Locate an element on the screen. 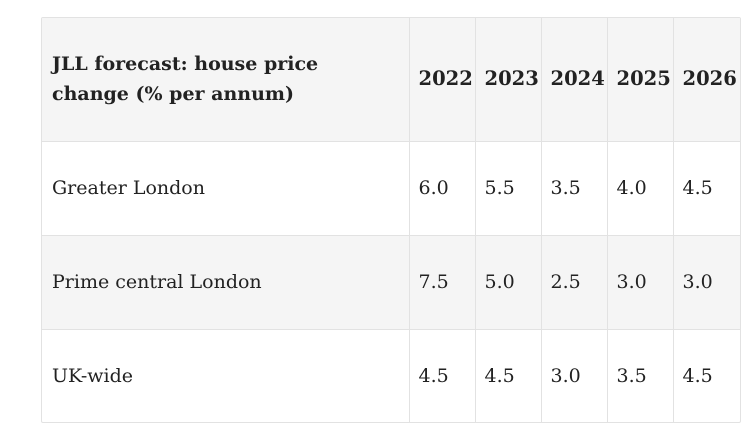  table-header-year: 2025 is located at coordinates (640, 80).